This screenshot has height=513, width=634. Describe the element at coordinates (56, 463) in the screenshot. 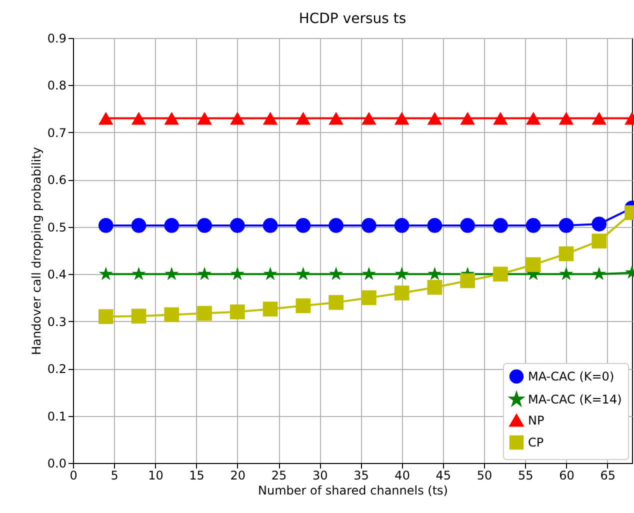

I see `y-tick-label: 0.0` at that location.